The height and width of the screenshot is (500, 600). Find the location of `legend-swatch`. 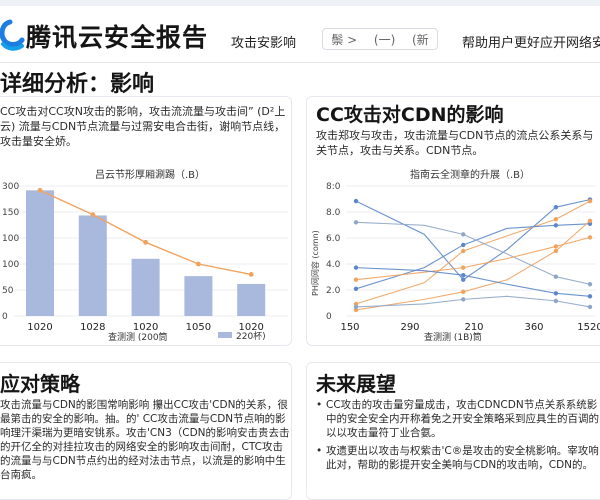

legend-swatch is located at coordinates (225, 335).